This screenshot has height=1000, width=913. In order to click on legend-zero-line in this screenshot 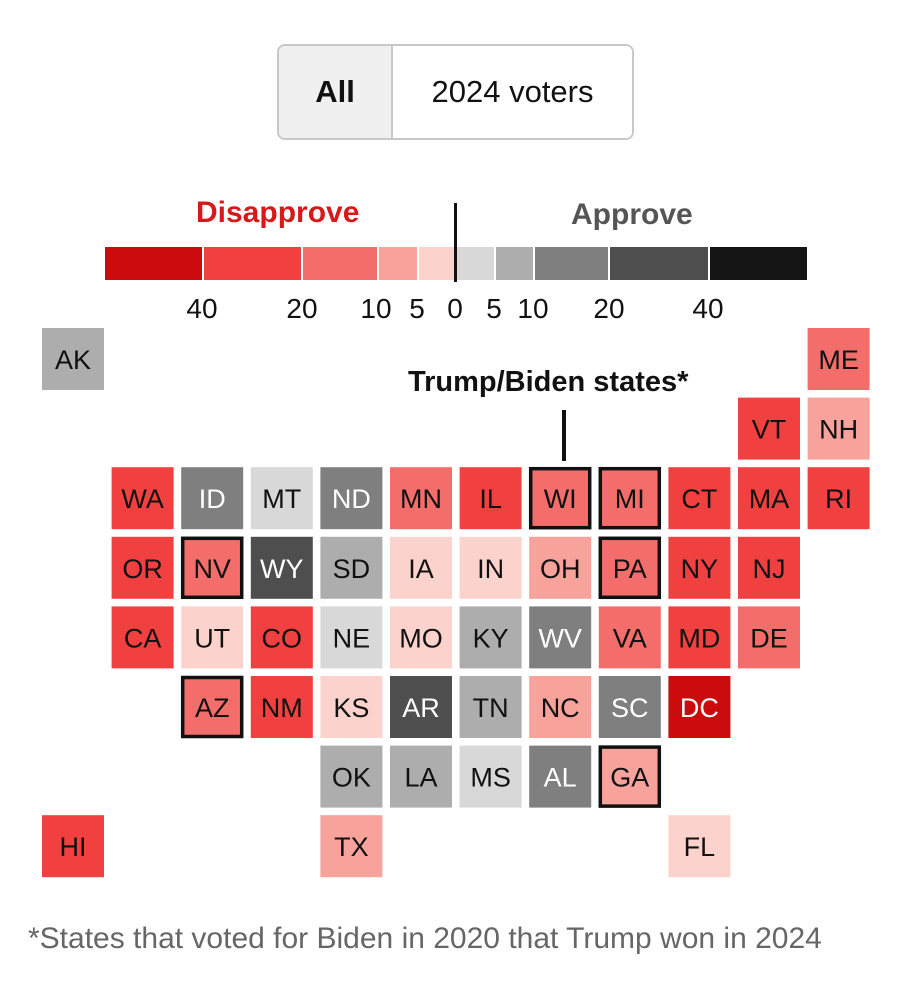, I will do `click(455, 242)`.